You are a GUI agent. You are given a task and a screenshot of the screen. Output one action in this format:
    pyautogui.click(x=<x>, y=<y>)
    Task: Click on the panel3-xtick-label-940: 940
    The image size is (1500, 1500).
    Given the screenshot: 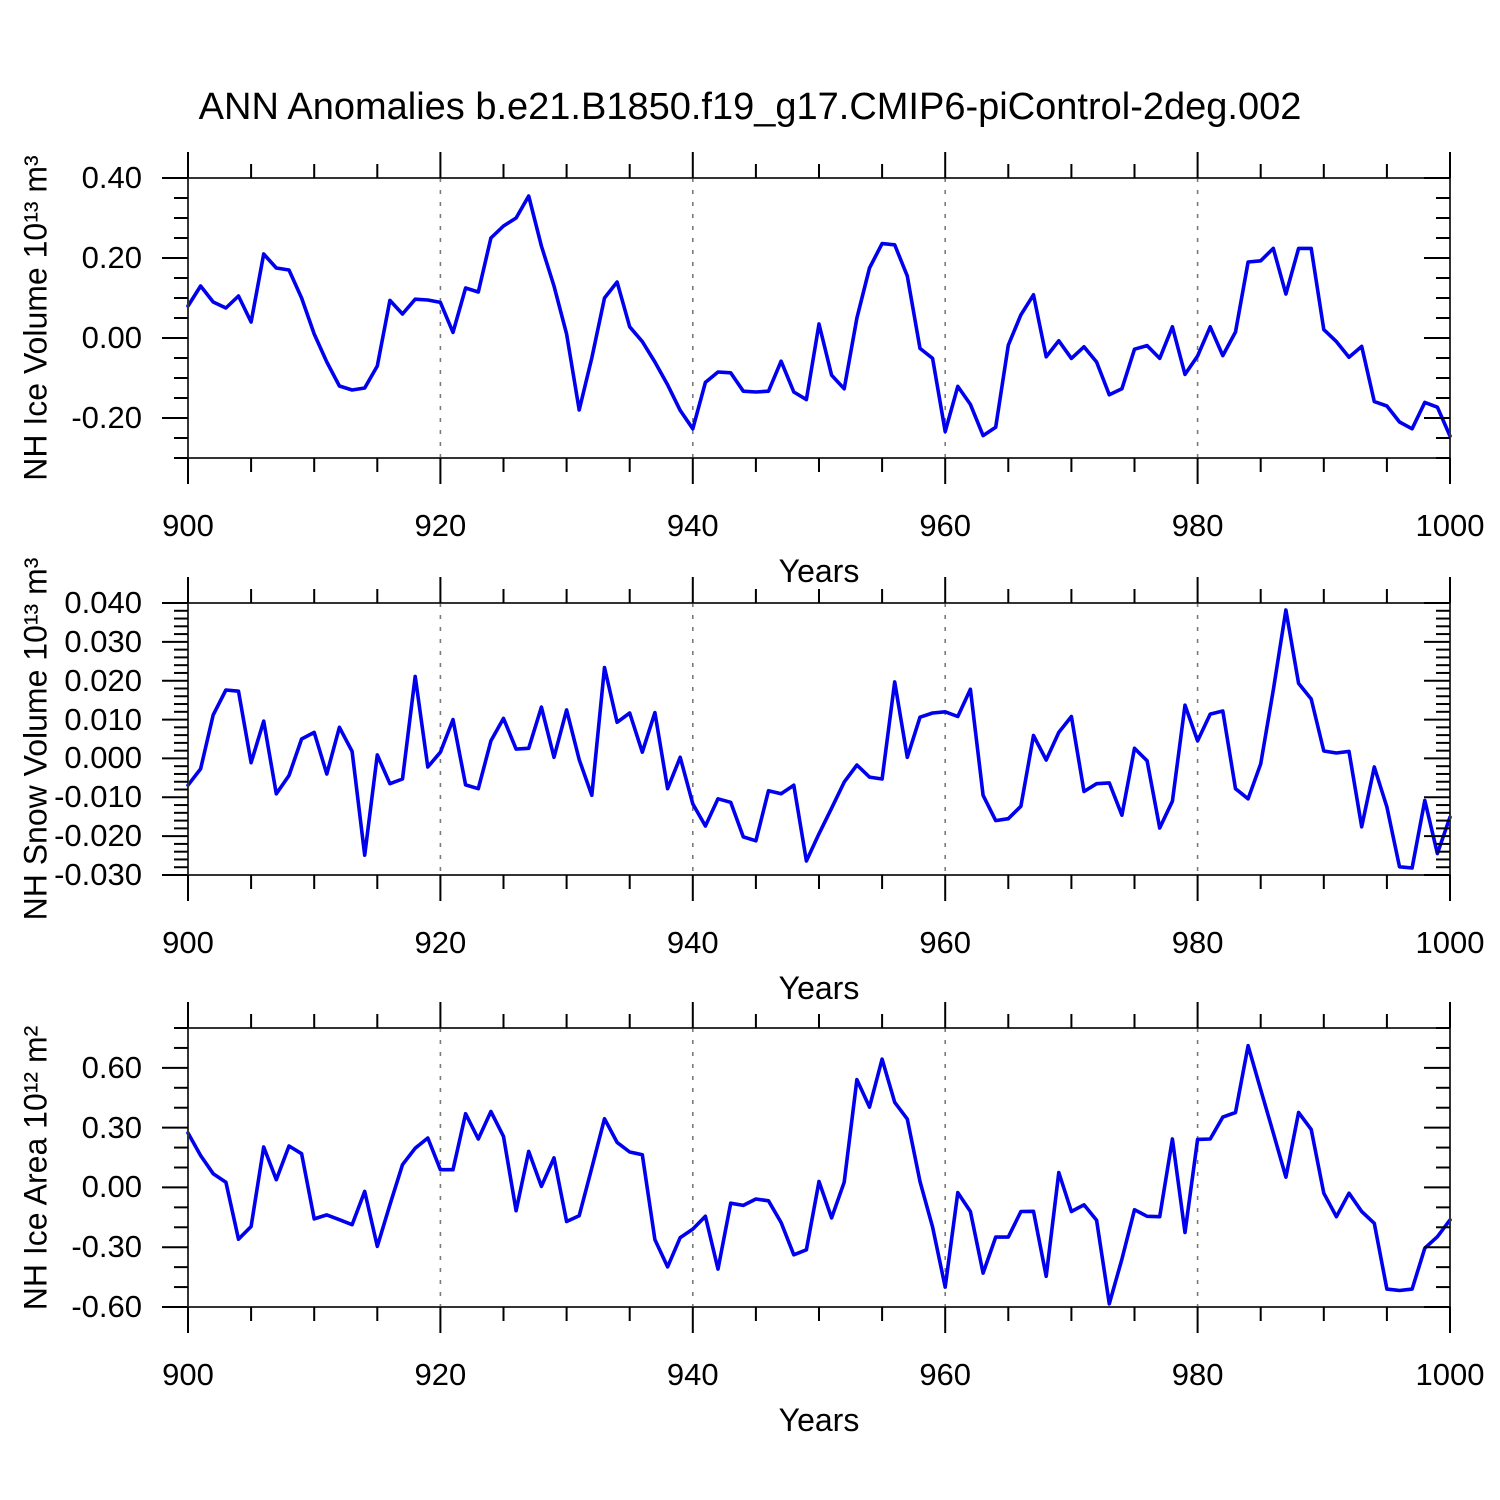 What is the action you would take?
    pyautogui.click(x=692, y=1374)
    